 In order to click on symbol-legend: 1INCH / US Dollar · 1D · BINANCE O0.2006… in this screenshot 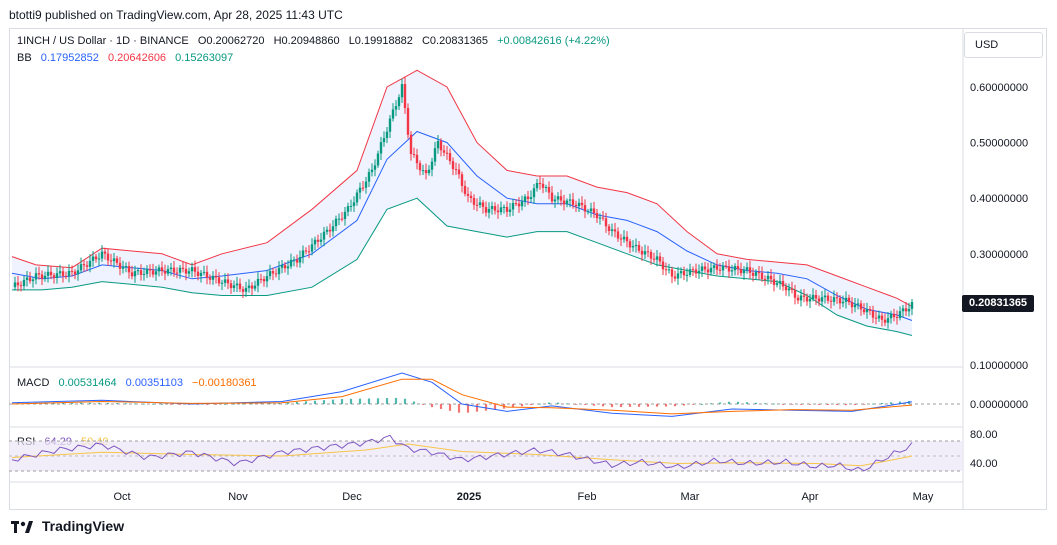, I will do `click(316, 41)`.